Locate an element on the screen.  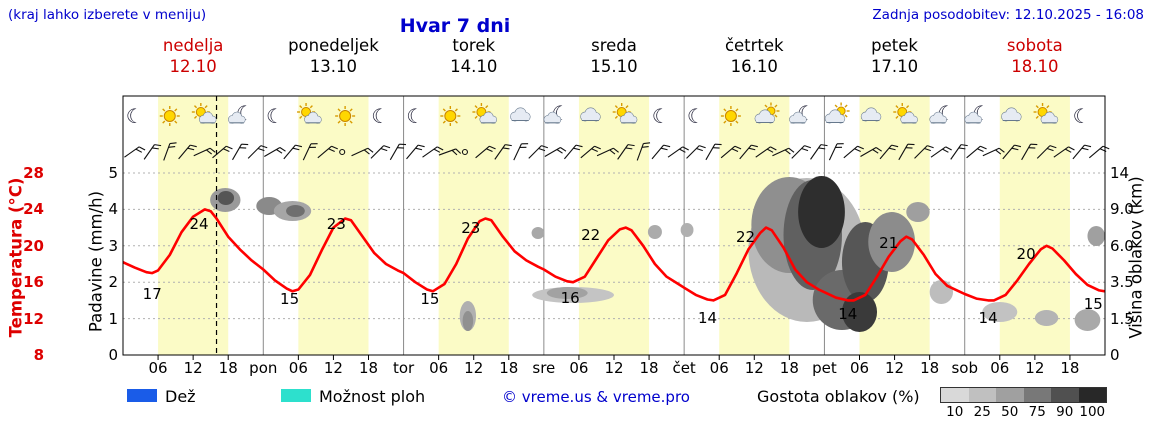
x-day-abbr: čet is located at coordinates (684, 368).